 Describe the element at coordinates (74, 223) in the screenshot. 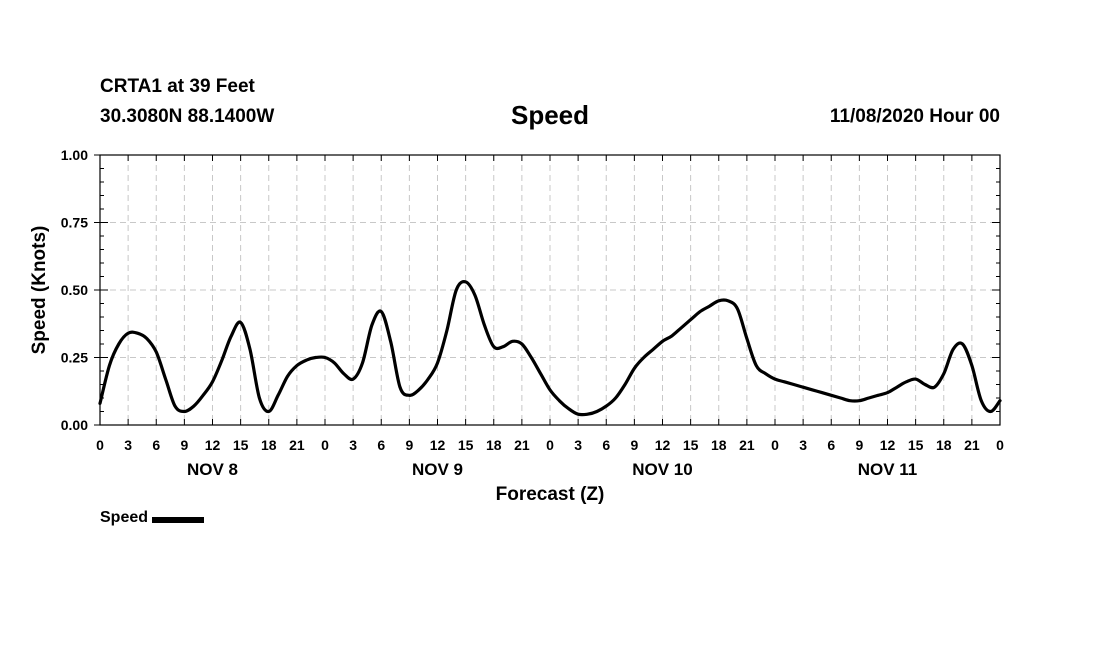

I see `y-tick-label: 0.75` at that location.